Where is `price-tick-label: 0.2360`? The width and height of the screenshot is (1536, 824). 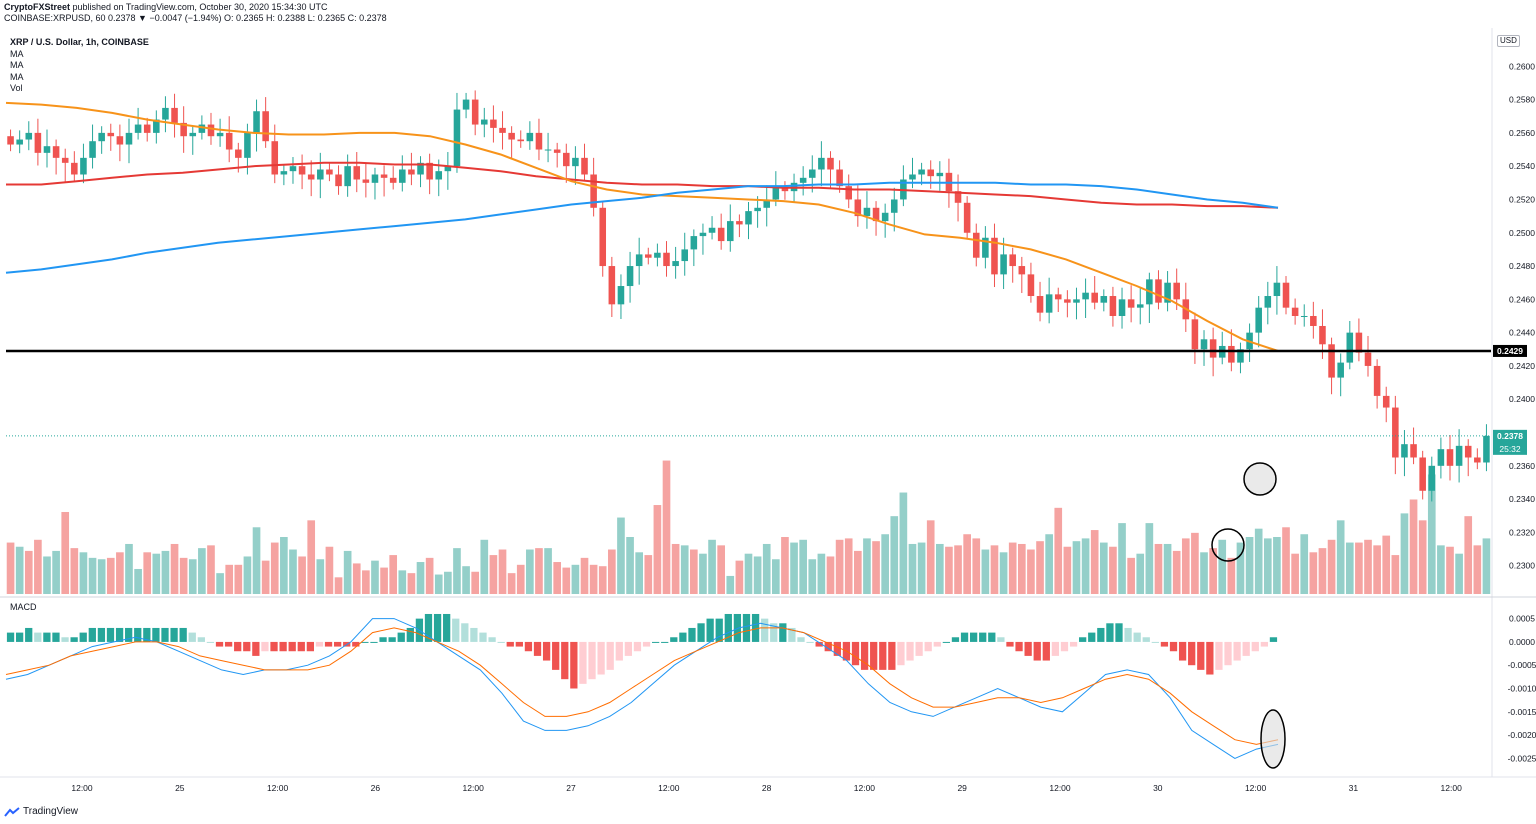 price-tick-label: 0.2360 is located at coordinates (1522, 466).